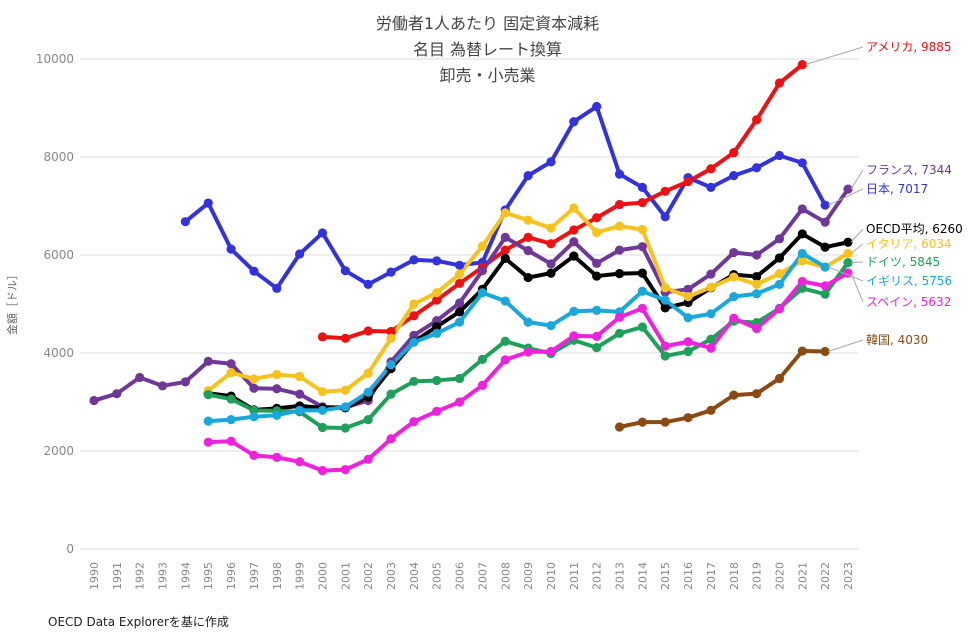 This screenshot has height=636, width=975. What do you see at coordinates (55, 304) in the screenshot?
I see `y-tick-labels: 0 2000 4000 6000 8000 10000` at bounding box center [55, 304].